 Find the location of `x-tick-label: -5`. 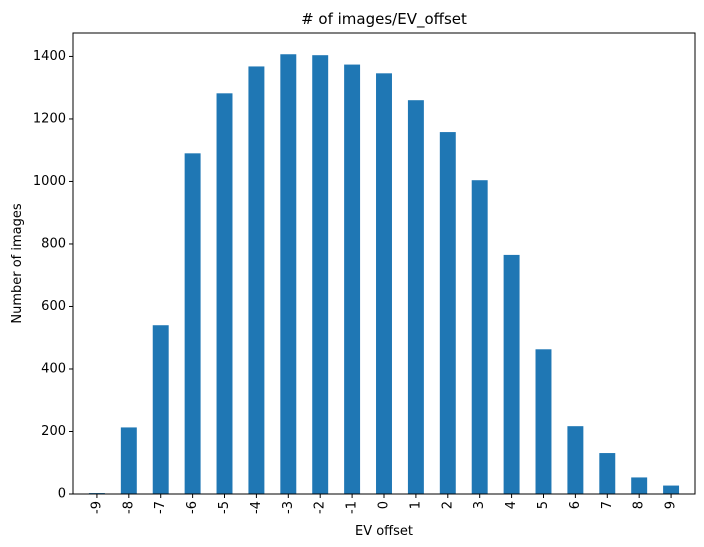

x-tick-label: -5 is located at coordinates (224, 507).